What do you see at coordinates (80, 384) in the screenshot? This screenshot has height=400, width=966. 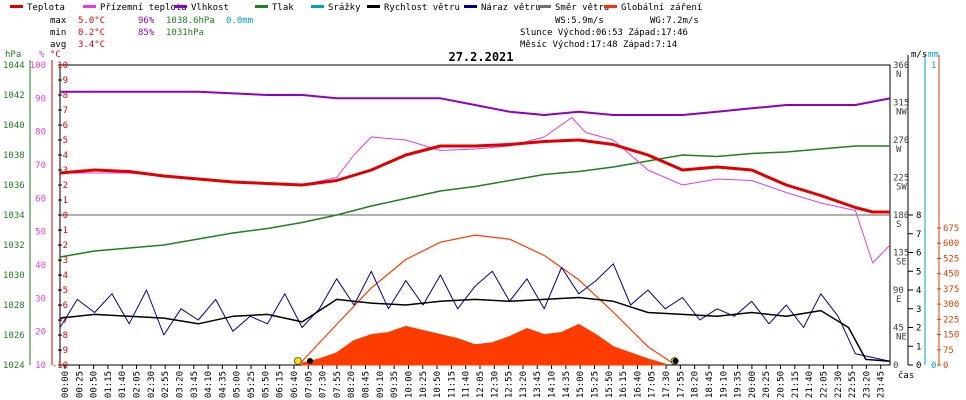 I see `x-tick-label: 00:25` at bounding box center [80, 384].